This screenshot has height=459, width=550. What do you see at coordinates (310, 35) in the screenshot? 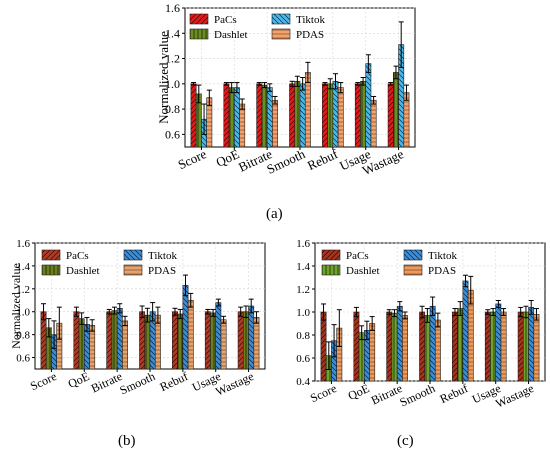
I see `legend-label: PDAS` at bounding box center [310, 35].